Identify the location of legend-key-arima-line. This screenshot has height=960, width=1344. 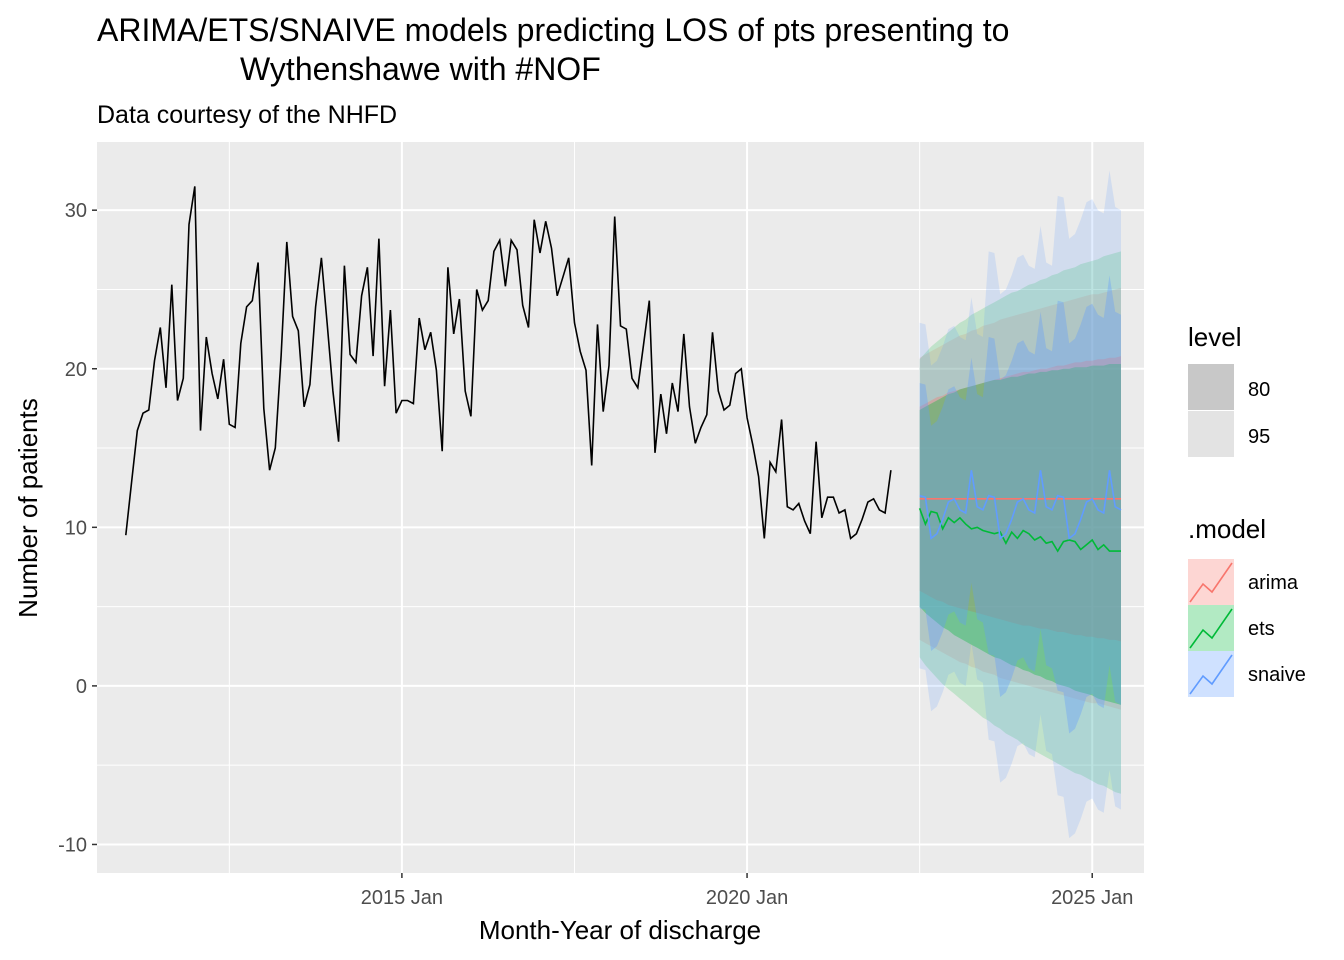
(1211, 582).